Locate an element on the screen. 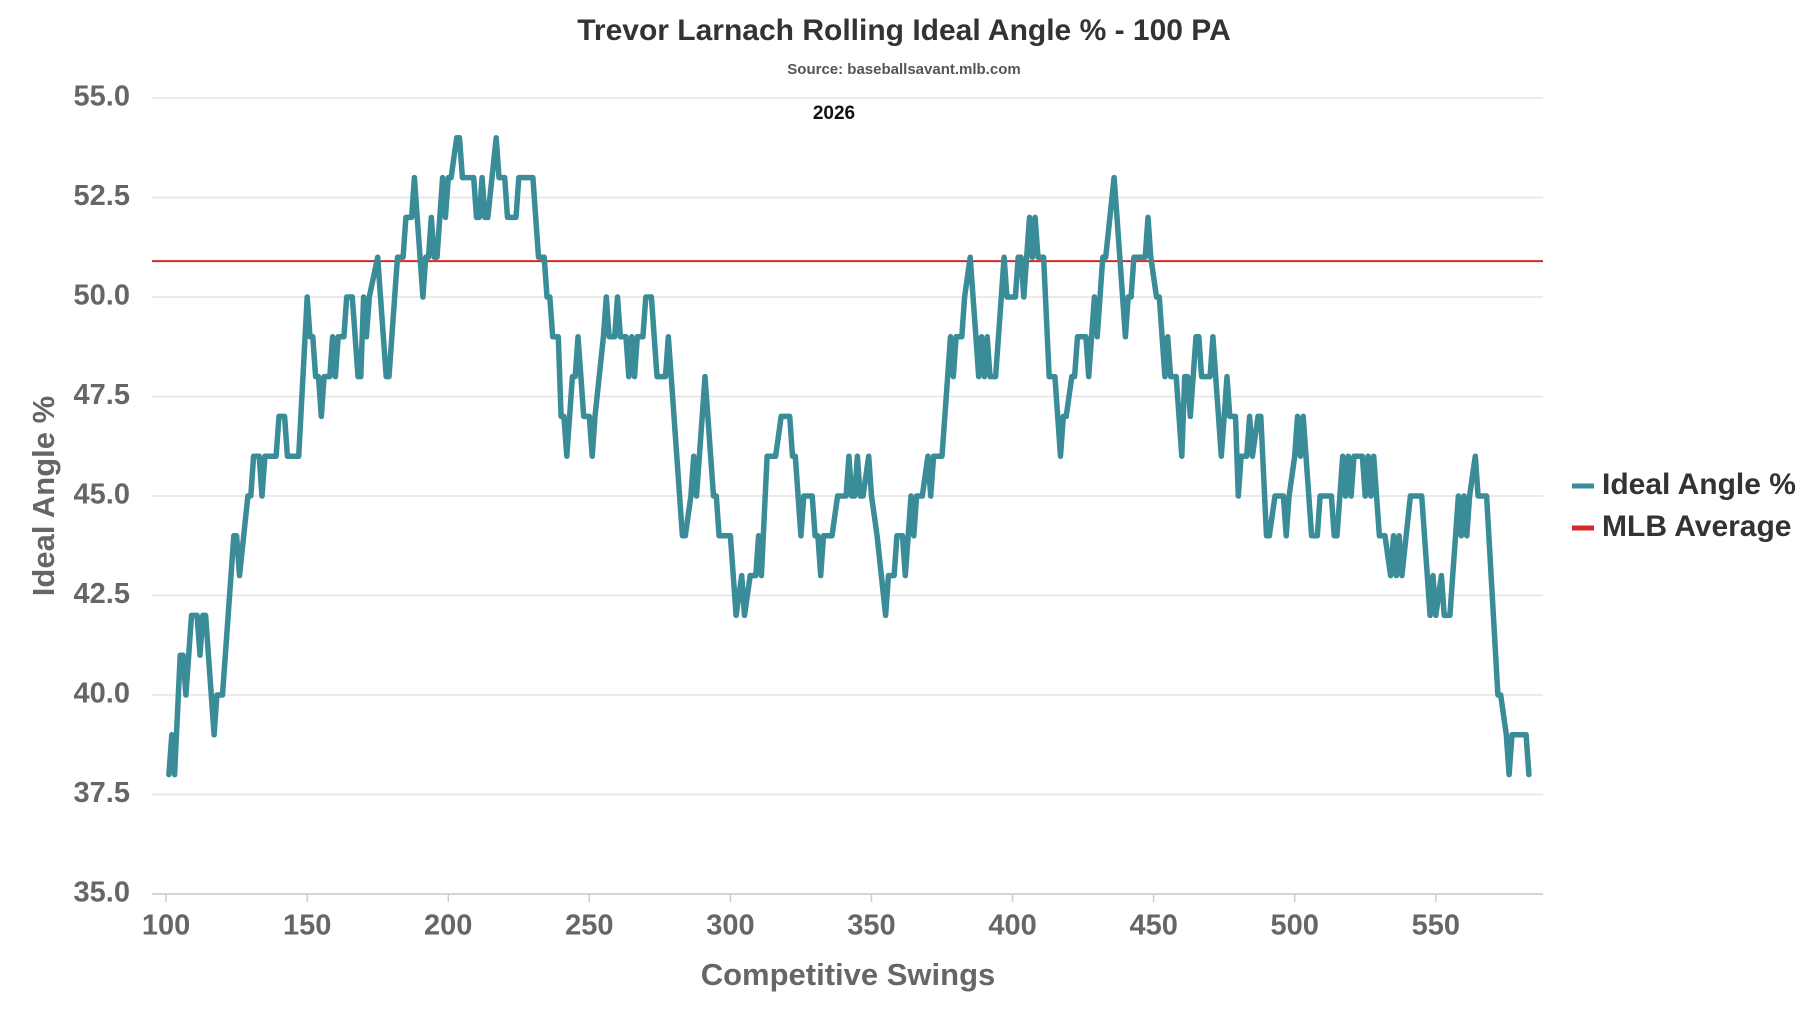 This screenshot has width=1800, height=1013. y-tick-label: 45.0 is located at coordinates (102, 495).